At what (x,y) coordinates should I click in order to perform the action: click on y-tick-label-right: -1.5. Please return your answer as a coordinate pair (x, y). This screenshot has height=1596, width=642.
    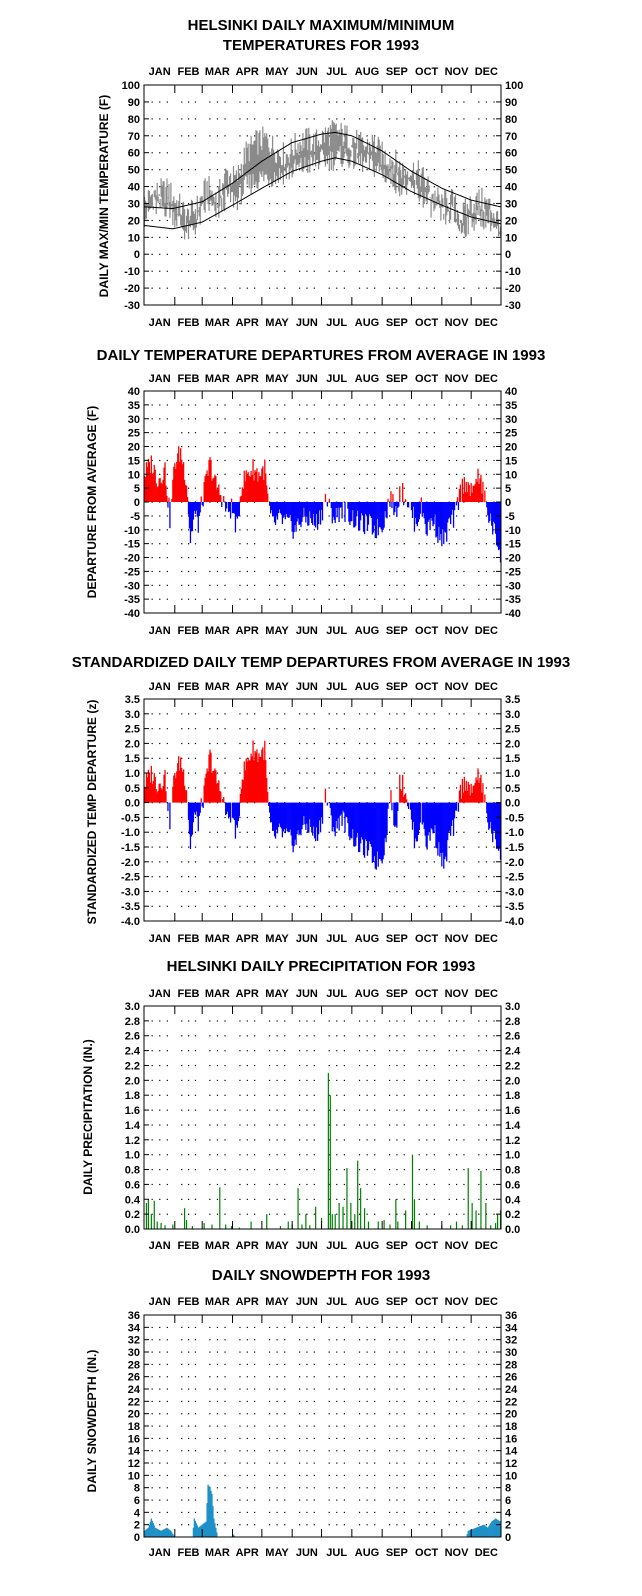
    Looking at the image, I should click on (514, 848).